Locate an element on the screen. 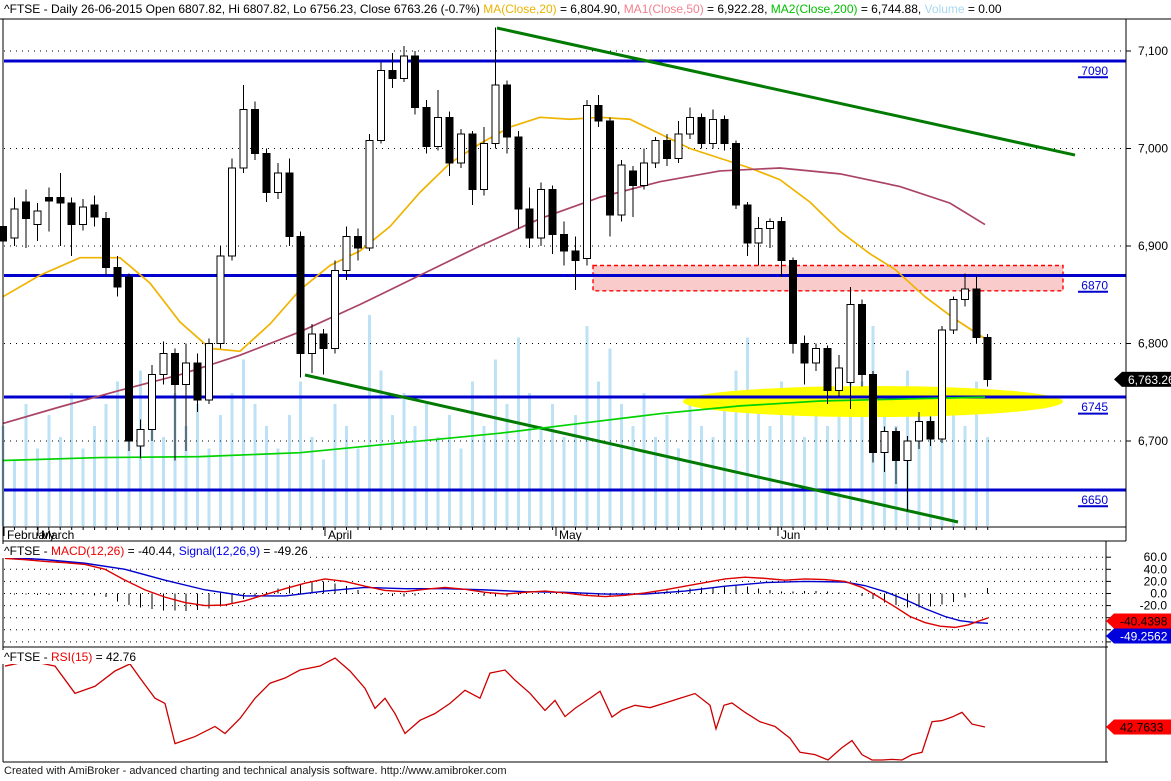 This screenshot has height=781, width=1171. support-resistance-label: 6745 is located at coordinates (1094, 407).